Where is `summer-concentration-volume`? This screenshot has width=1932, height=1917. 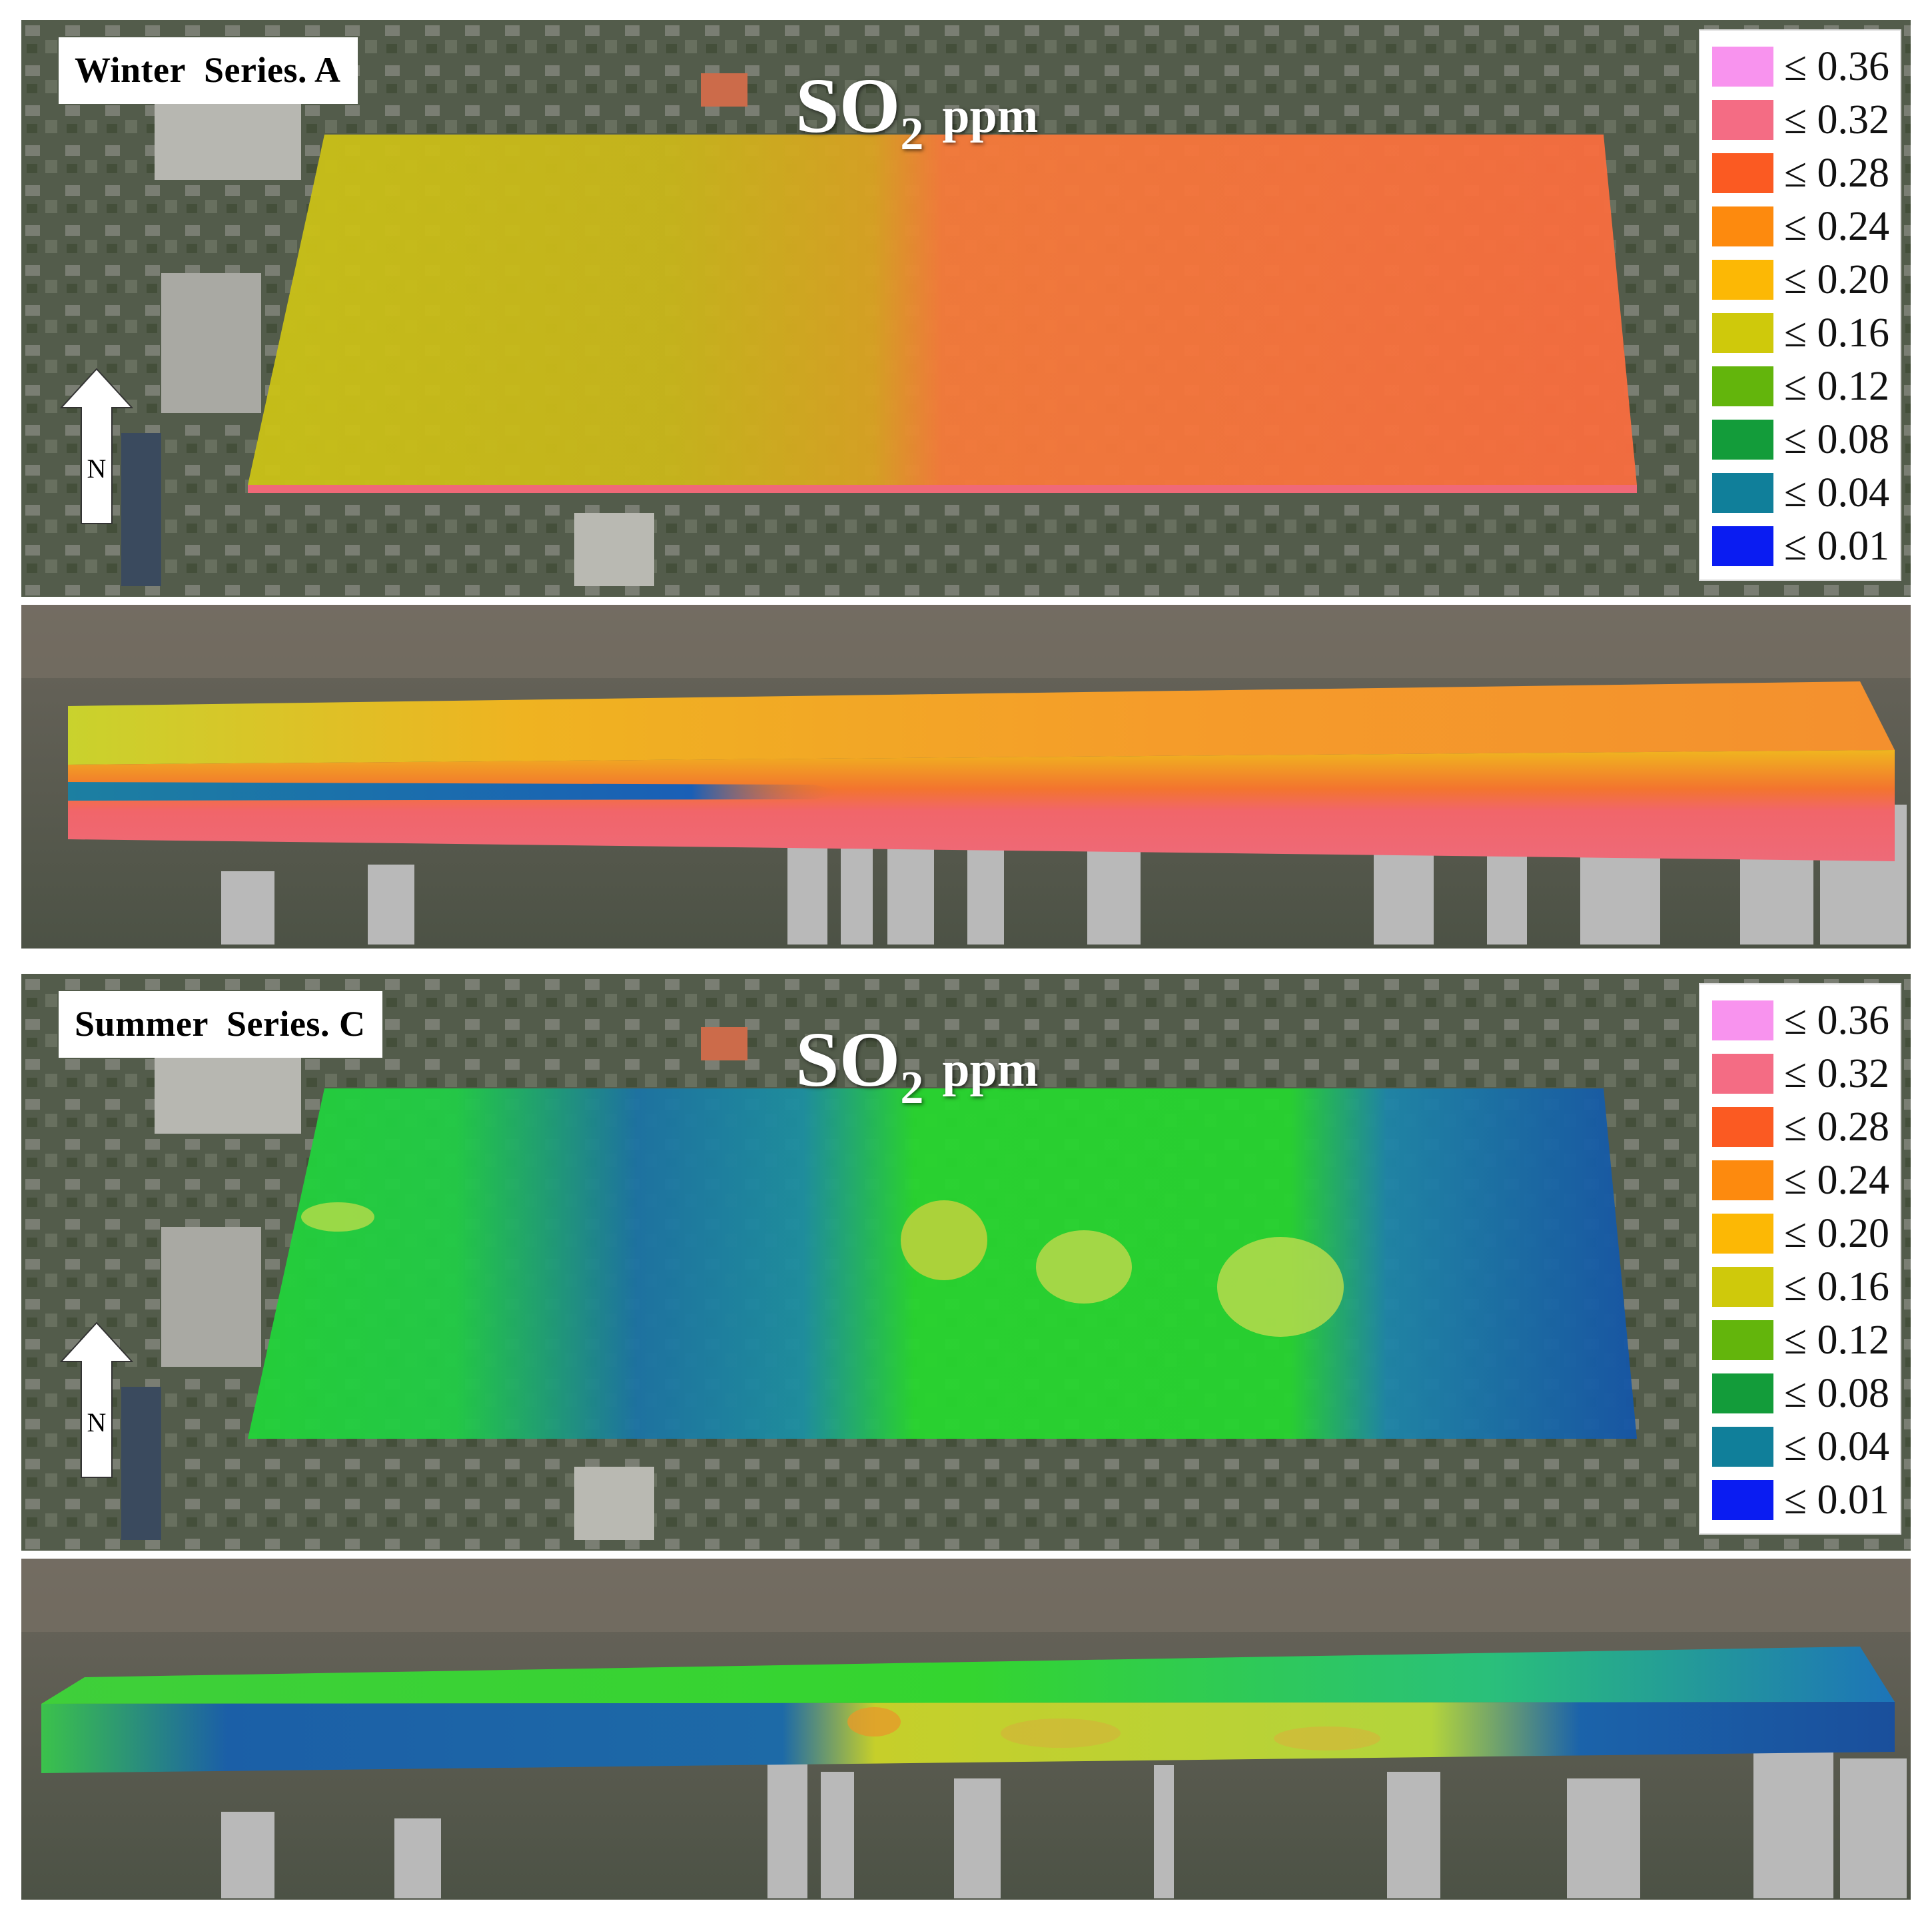
summer-concentration-volume is located at coordinates (968, 1710).